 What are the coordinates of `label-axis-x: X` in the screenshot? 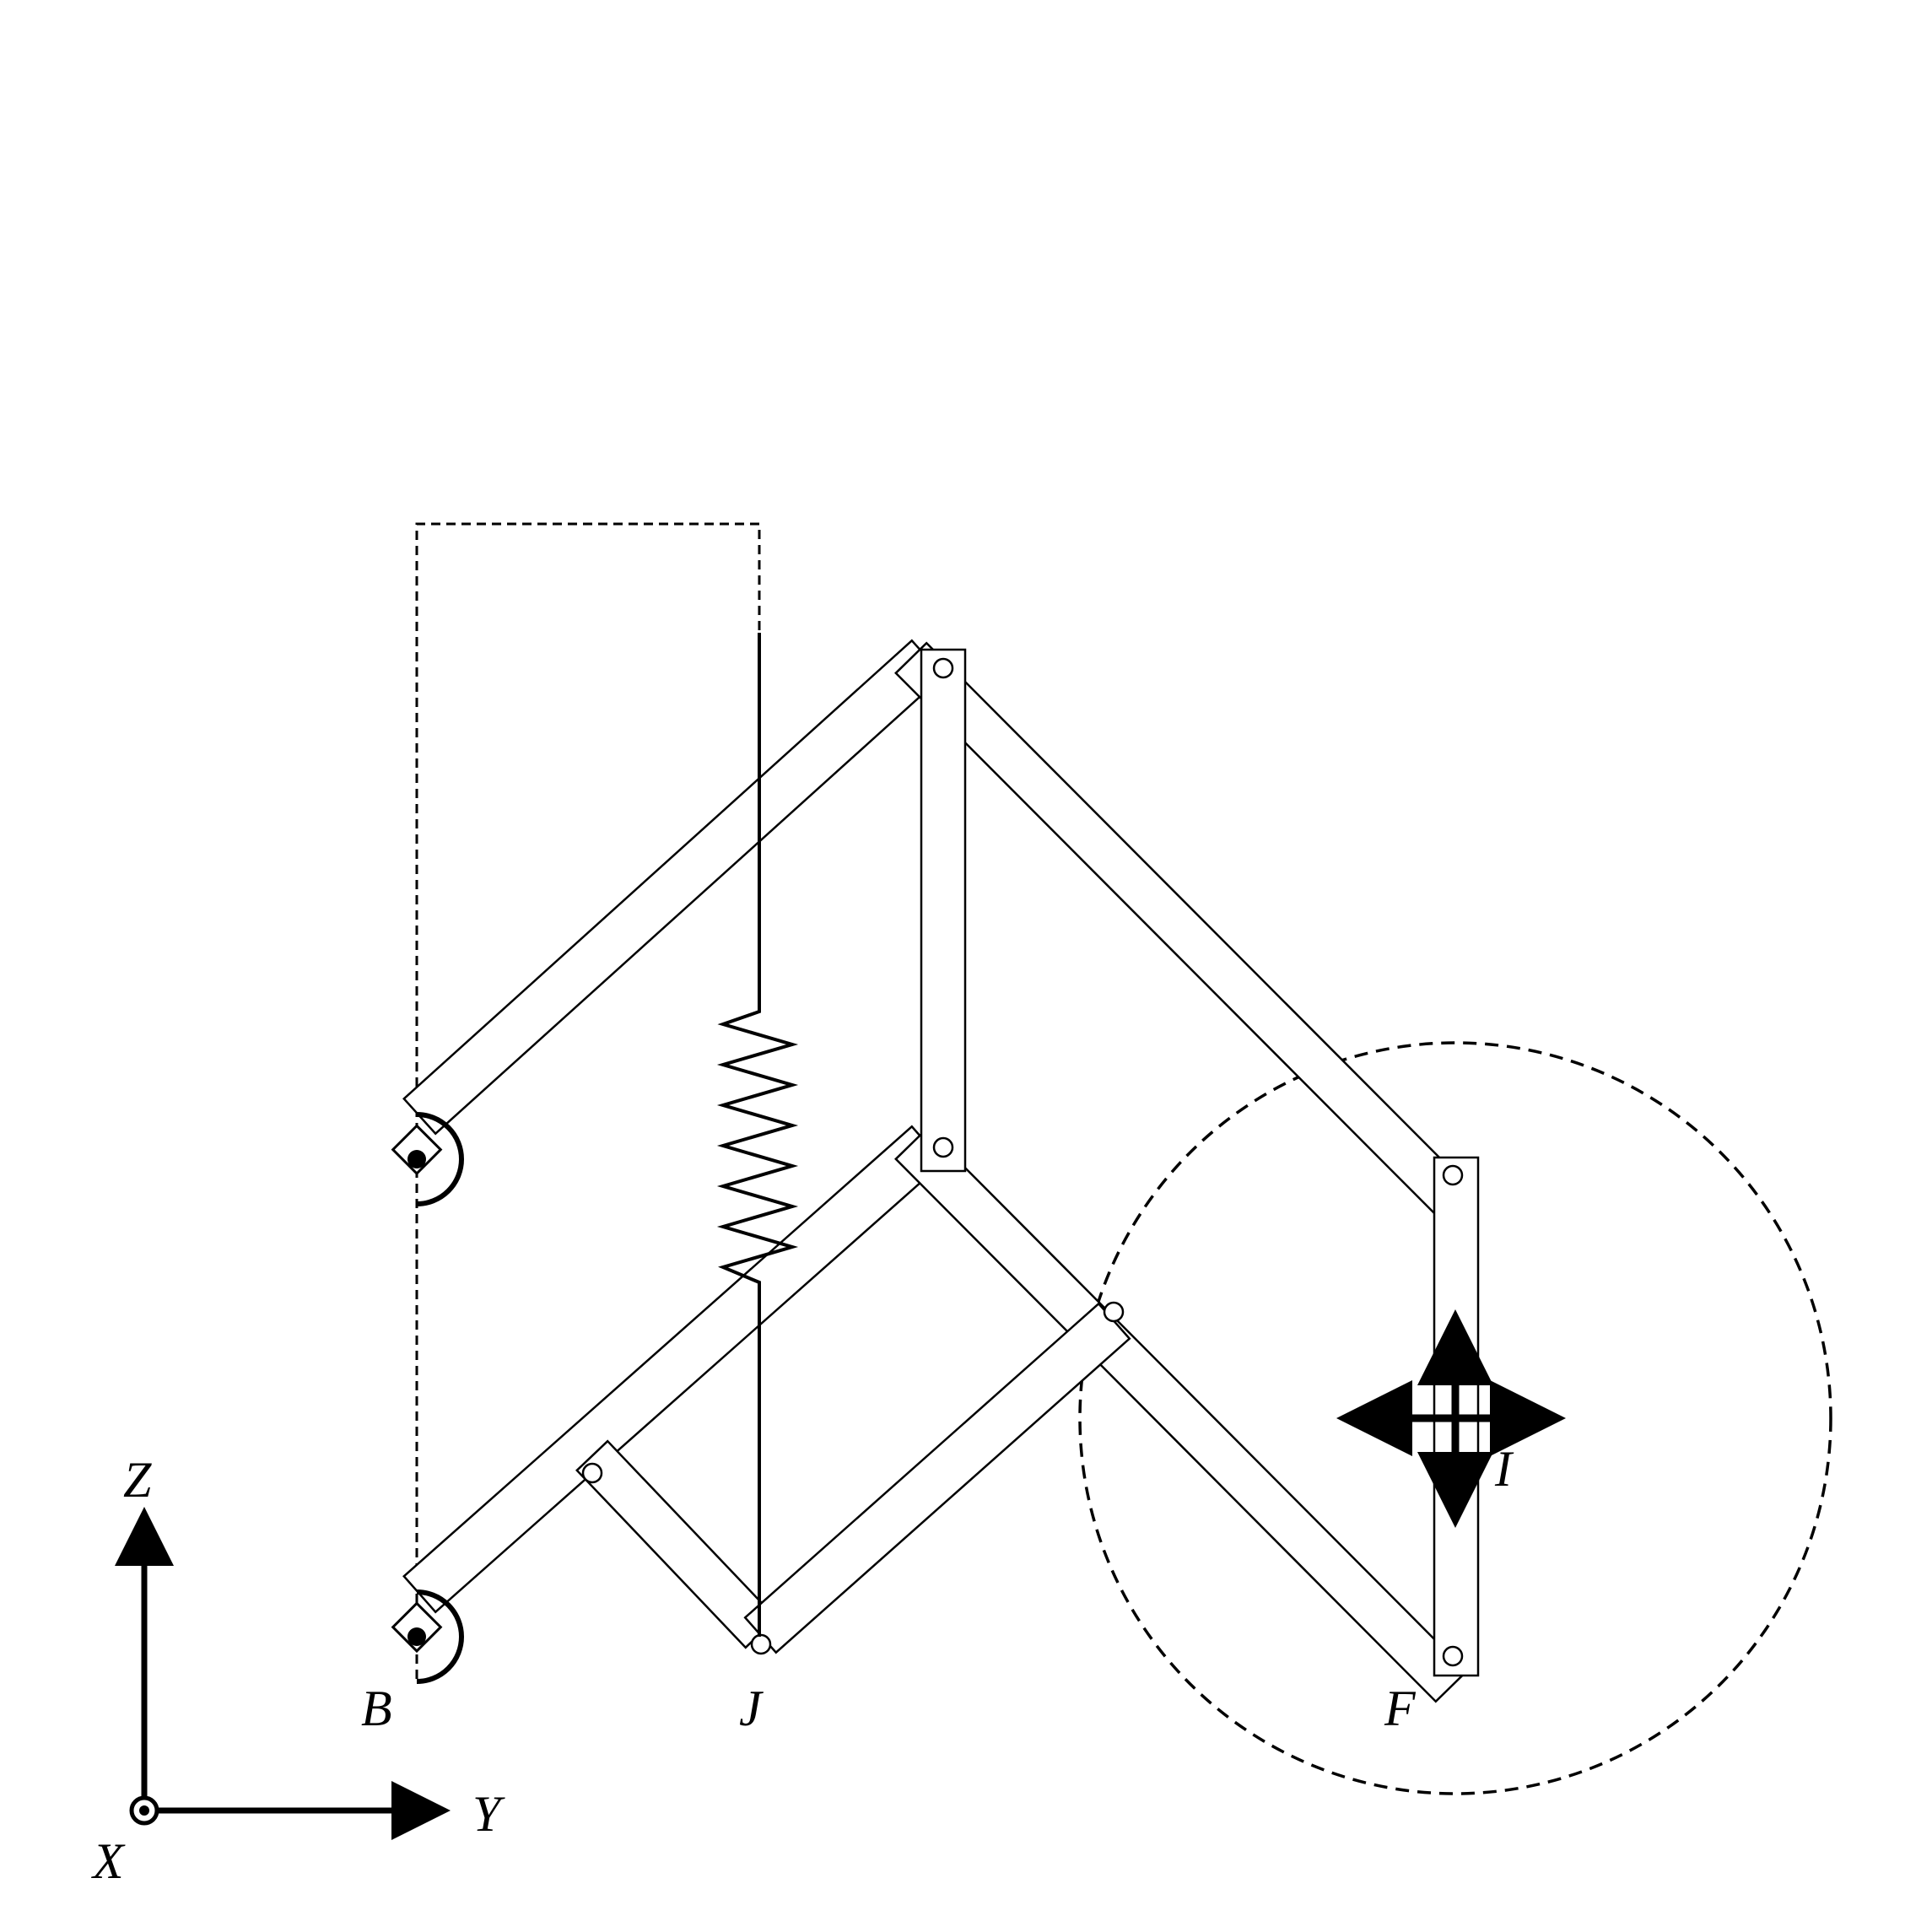 It's located at (109, 1861).